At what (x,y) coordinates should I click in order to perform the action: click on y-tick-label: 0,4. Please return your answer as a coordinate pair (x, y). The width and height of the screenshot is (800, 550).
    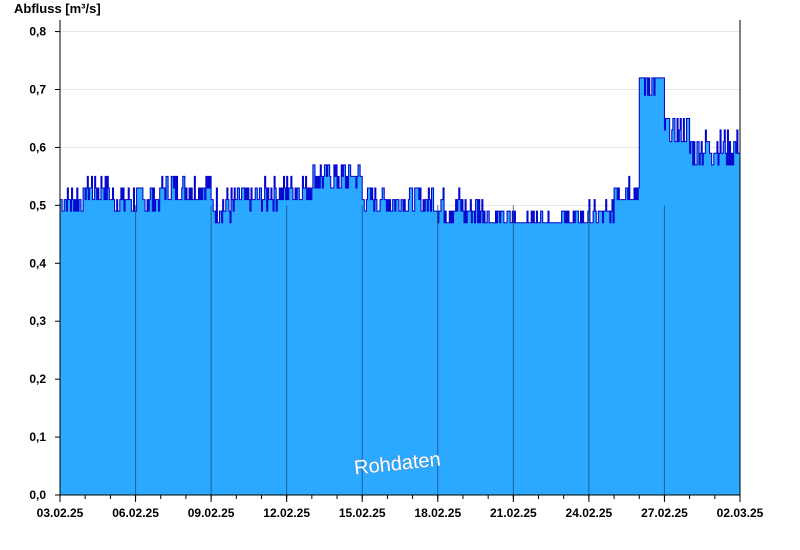
    Looking at the image, I should click on (37, 263).